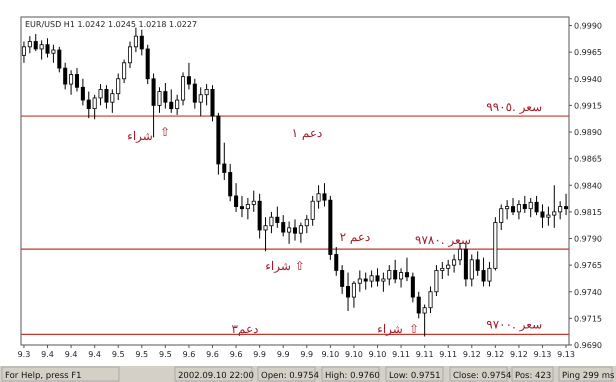 The width and height of the screenshot is (616, 382). Describe the element at coordinates (588, 26) in the screenshot. I see `y-tick-label: 0.9990` at that location.